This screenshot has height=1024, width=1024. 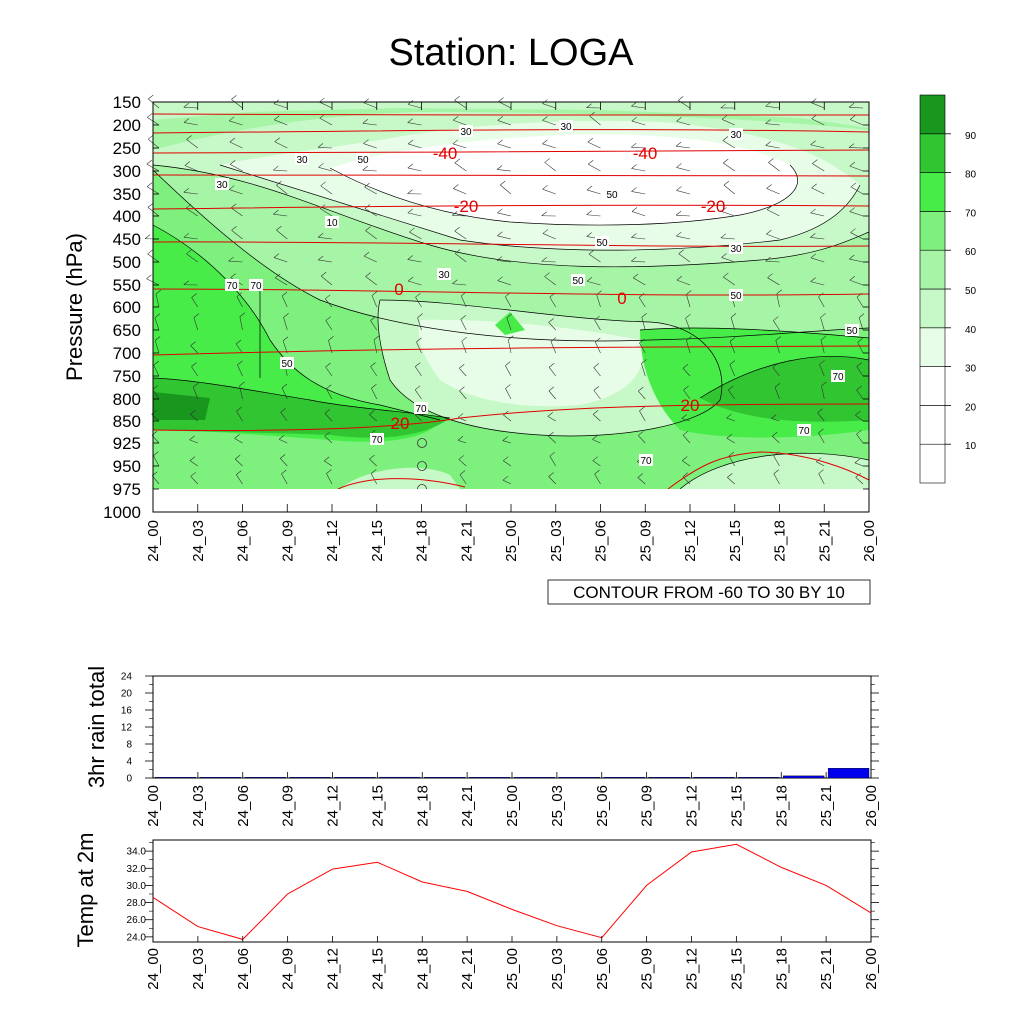 I want to click on pressure-tick-label: 925, so click(x=127, y=443).